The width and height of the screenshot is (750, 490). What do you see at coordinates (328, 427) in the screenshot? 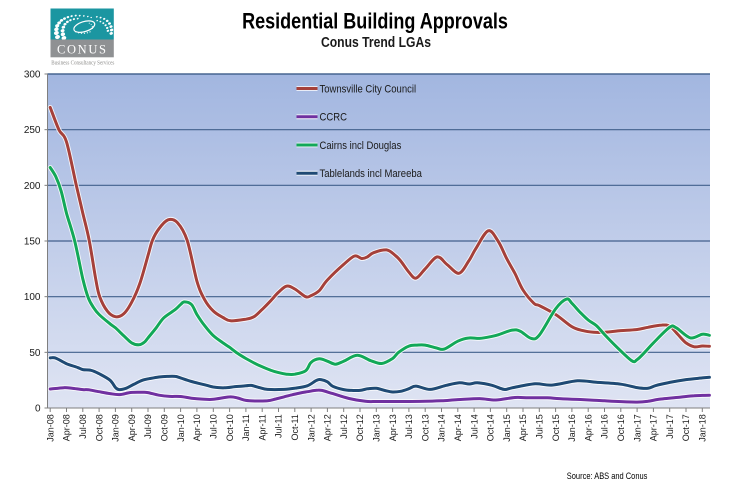
I see `svg-text: Apr-12` at bounding box center [328, 427].